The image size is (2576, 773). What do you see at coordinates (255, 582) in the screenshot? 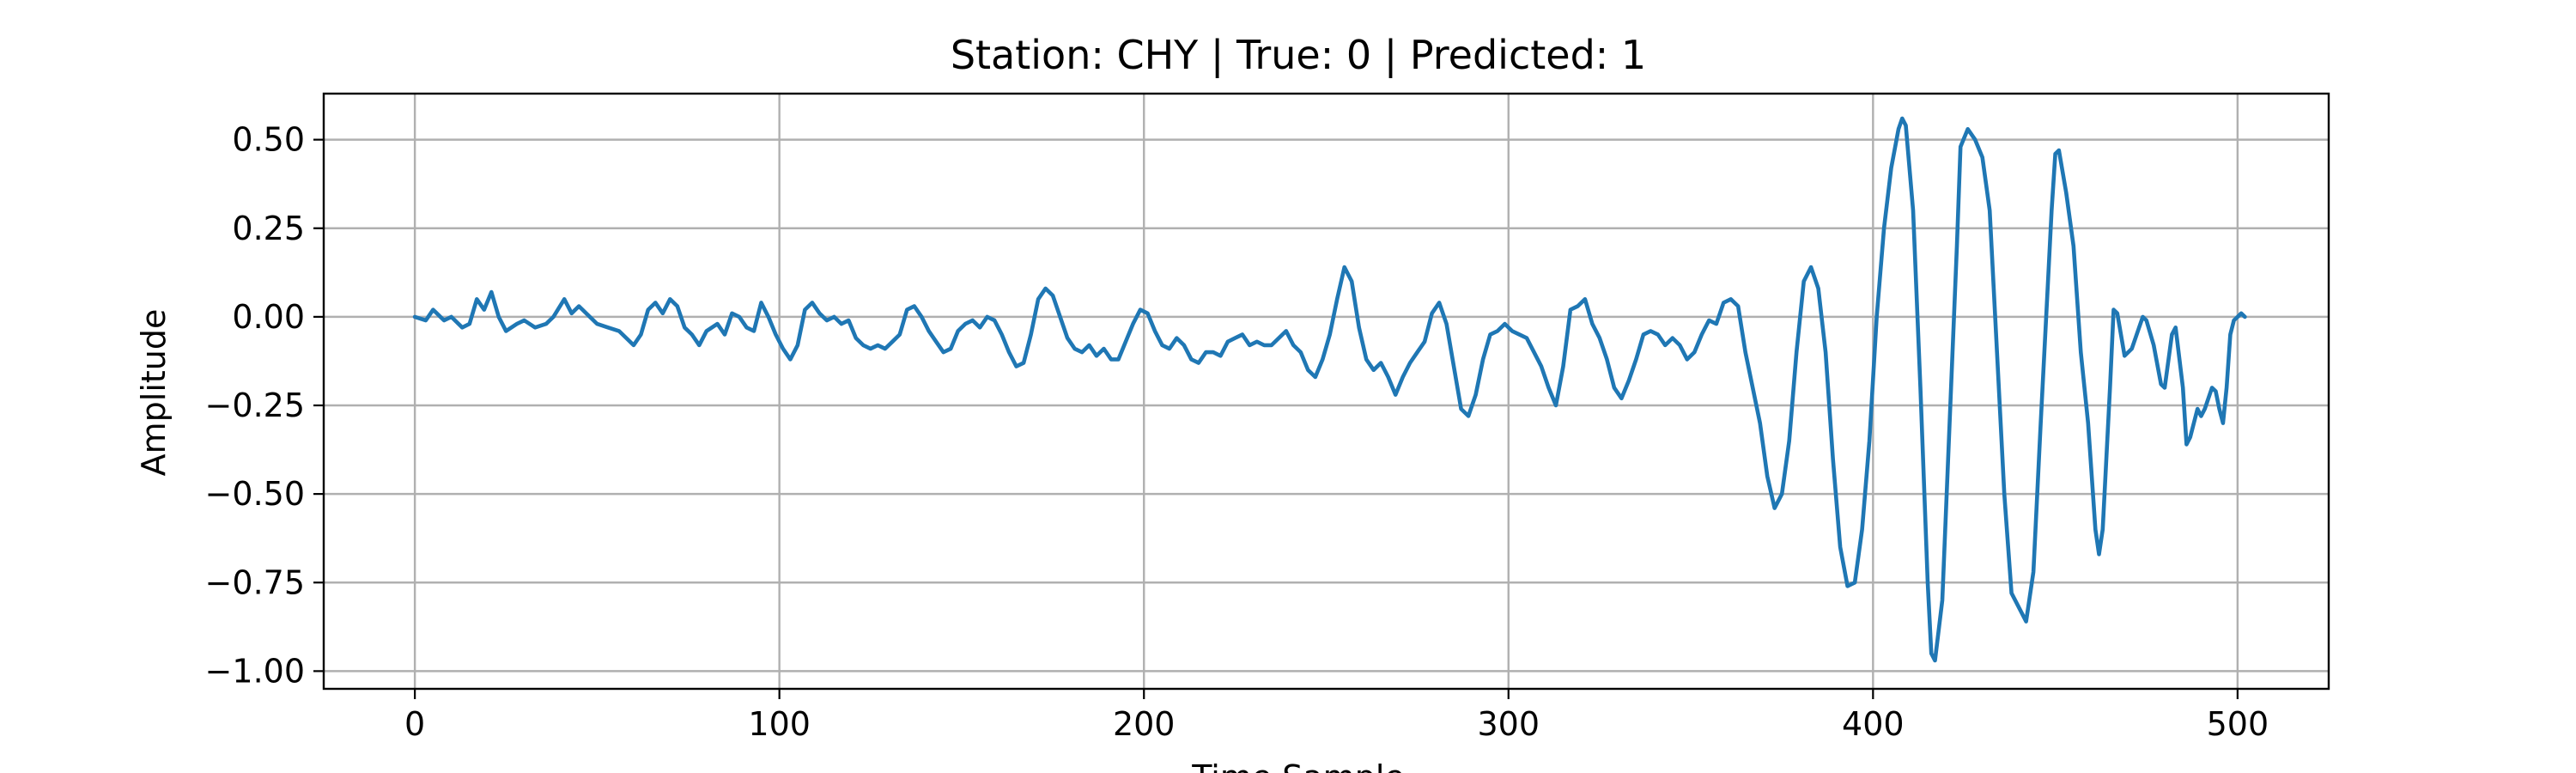
I see `y-tick-label: −0.75` at bounding box center [255, 582].